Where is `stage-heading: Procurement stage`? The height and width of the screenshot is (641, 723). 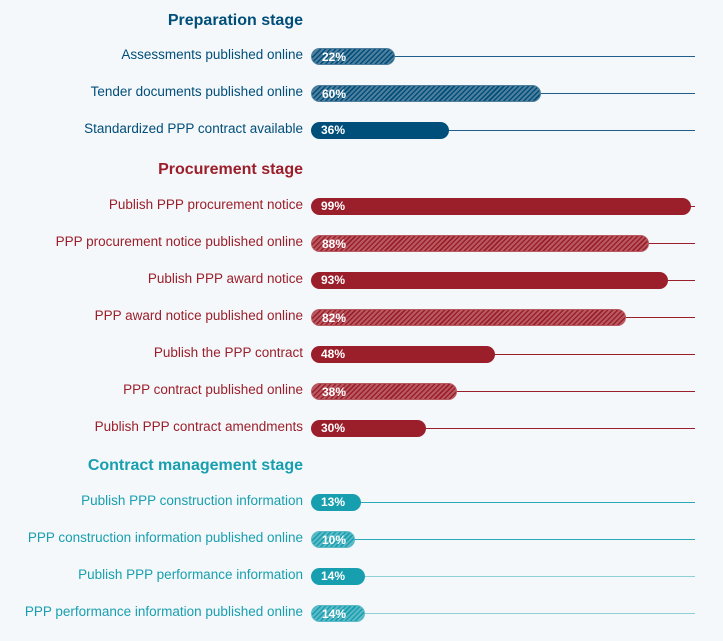 stage-heading: Procurement stage is located at coordinates (230, 169).